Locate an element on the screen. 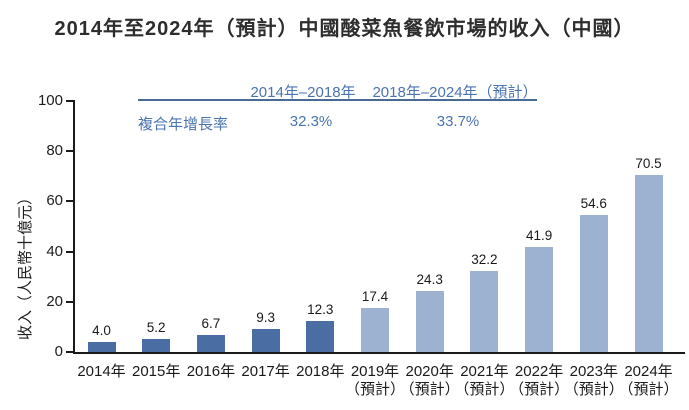  y-tick-label-80: 80 is located at coordinates (54, 151).